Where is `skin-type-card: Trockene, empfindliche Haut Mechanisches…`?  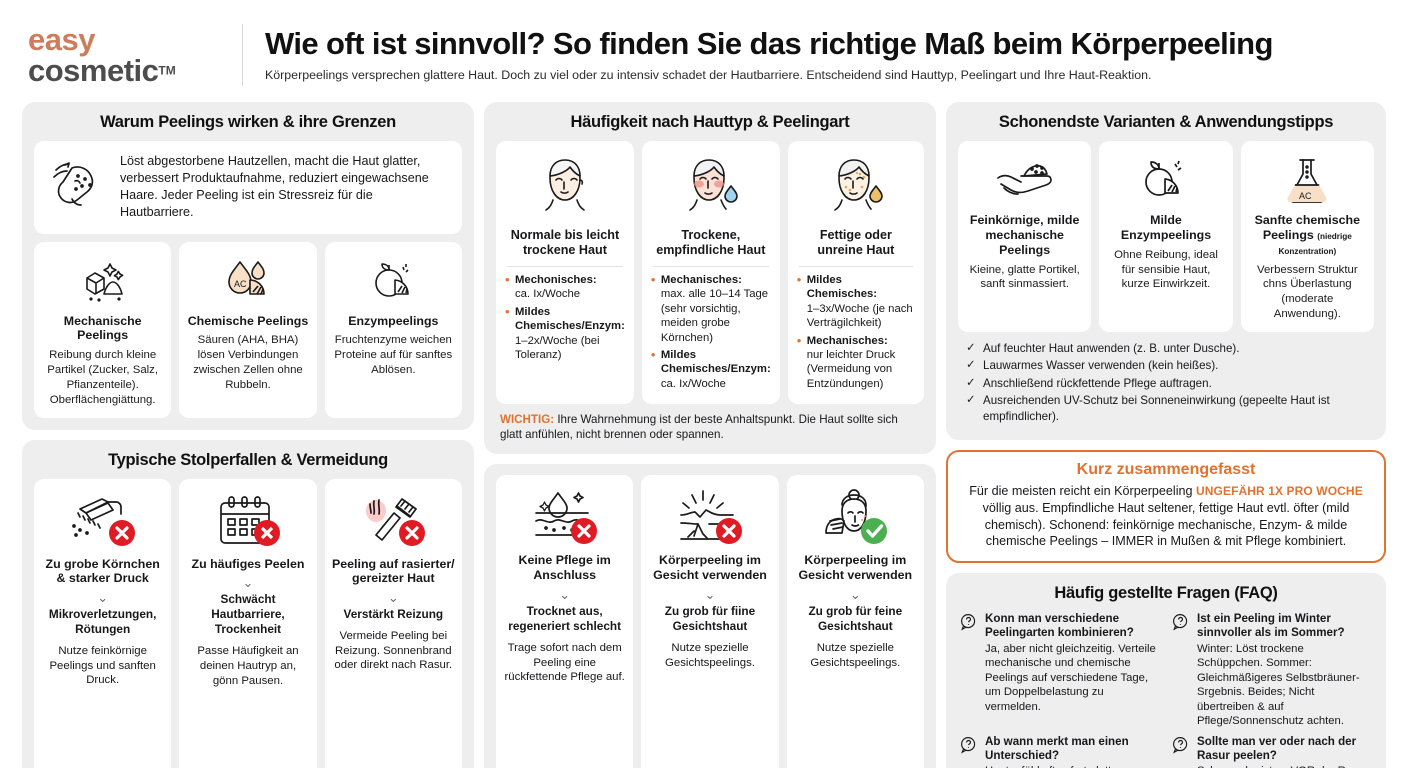 skin-type-card: Trockene, empfindliche Haut Mechanisches… is located at coordinates (710, 273).